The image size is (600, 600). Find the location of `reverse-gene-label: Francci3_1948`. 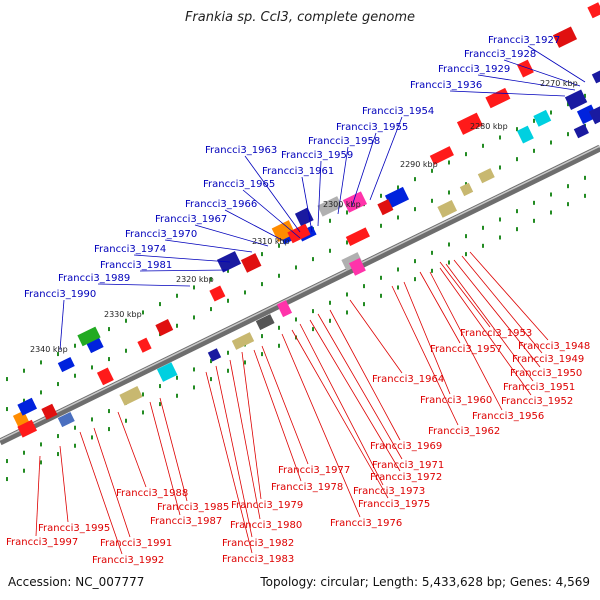

reverse-gene-label: Francci3_1948 is located at coordinates (554, 346).